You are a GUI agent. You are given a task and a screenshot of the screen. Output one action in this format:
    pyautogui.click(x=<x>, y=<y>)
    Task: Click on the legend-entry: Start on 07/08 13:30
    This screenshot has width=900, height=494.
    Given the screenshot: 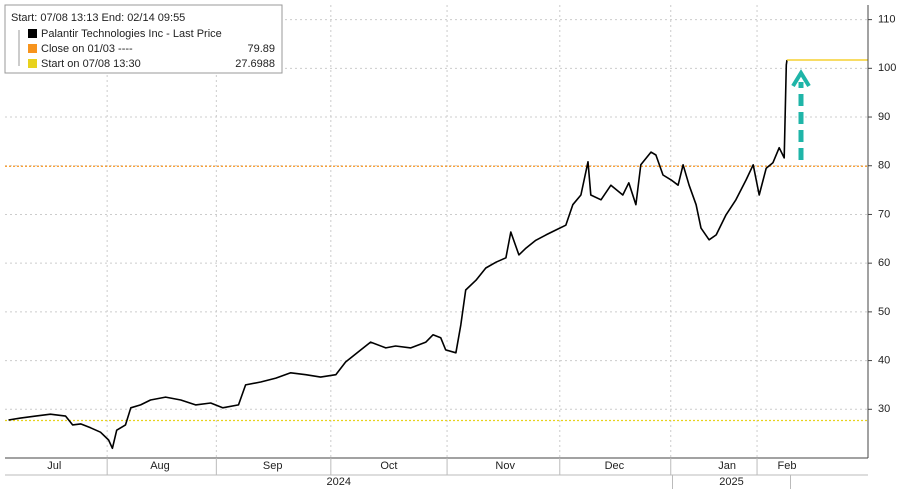 What is the action you would take?
    pyautogui.click(x=91, y=64)
    